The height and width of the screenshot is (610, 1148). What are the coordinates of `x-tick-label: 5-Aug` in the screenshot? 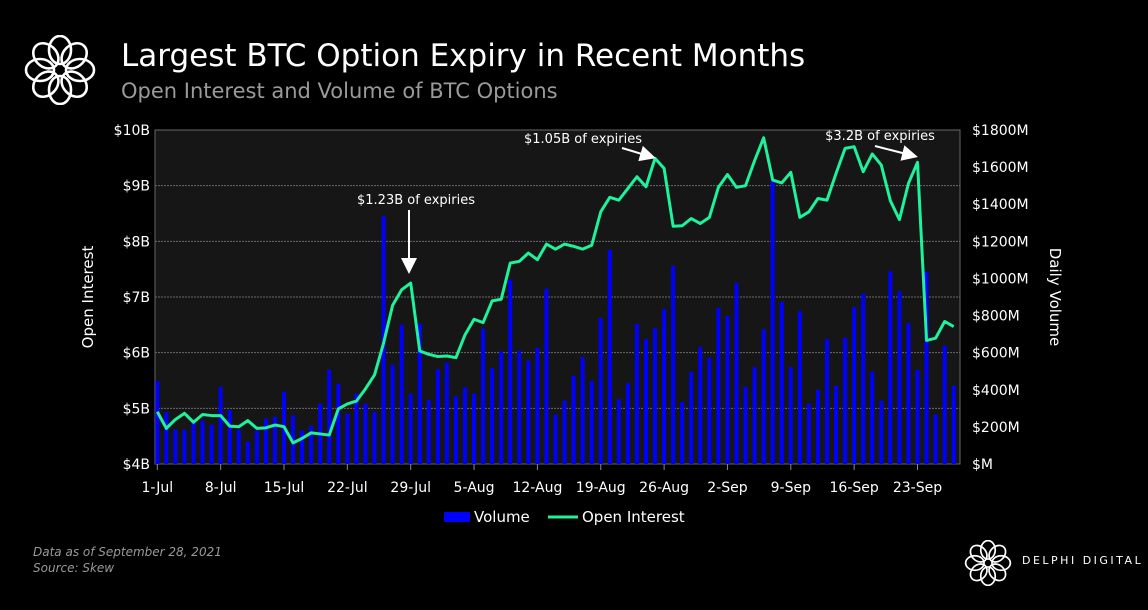 It's located at (474, 488).